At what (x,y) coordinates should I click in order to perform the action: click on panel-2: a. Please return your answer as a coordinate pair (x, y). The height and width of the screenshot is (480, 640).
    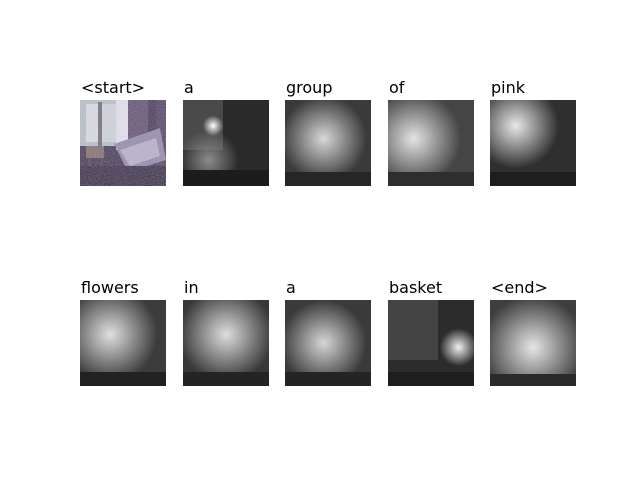
    Looking at the image, I should click on (226, 132).